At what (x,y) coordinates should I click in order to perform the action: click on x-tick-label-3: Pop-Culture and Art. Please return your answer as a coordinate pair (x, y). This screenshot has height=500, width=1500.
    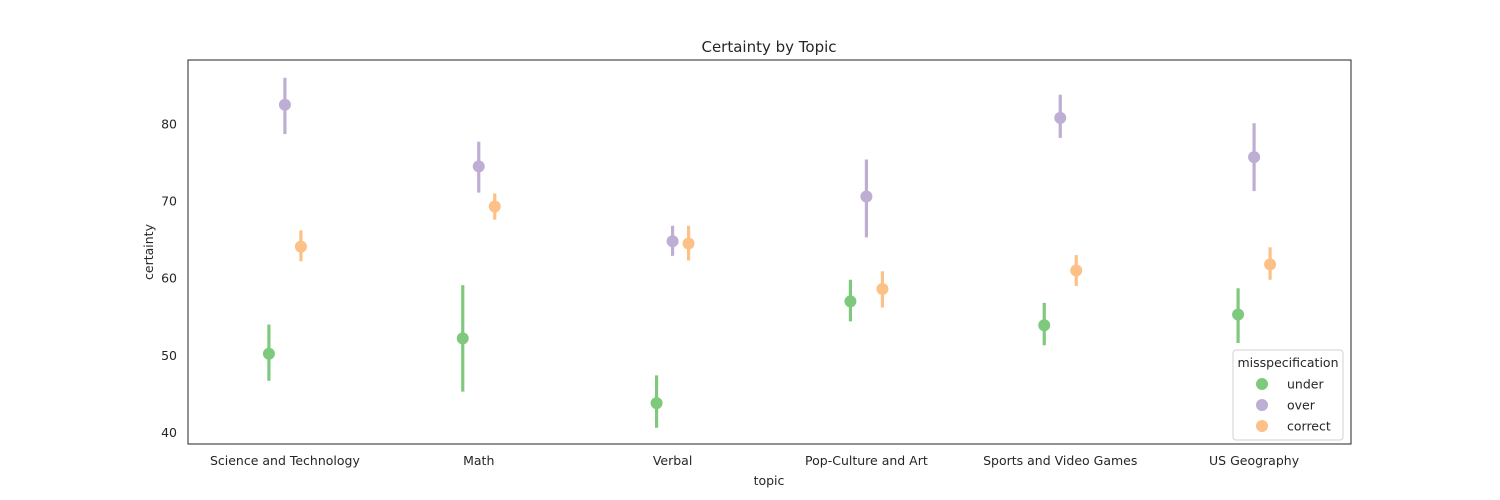
    Looking at the image, I should click on (866, 460).